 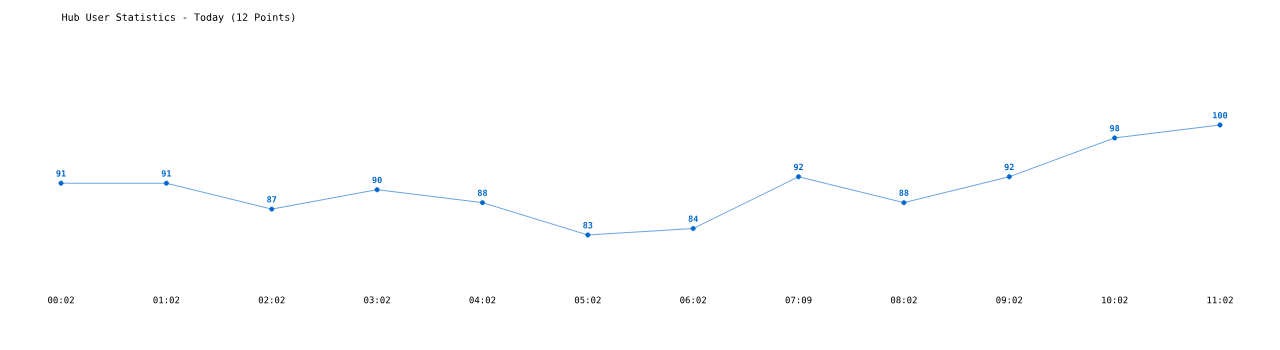 I want to click on x-tick-label: 02:02, so click(x=271, y=300).